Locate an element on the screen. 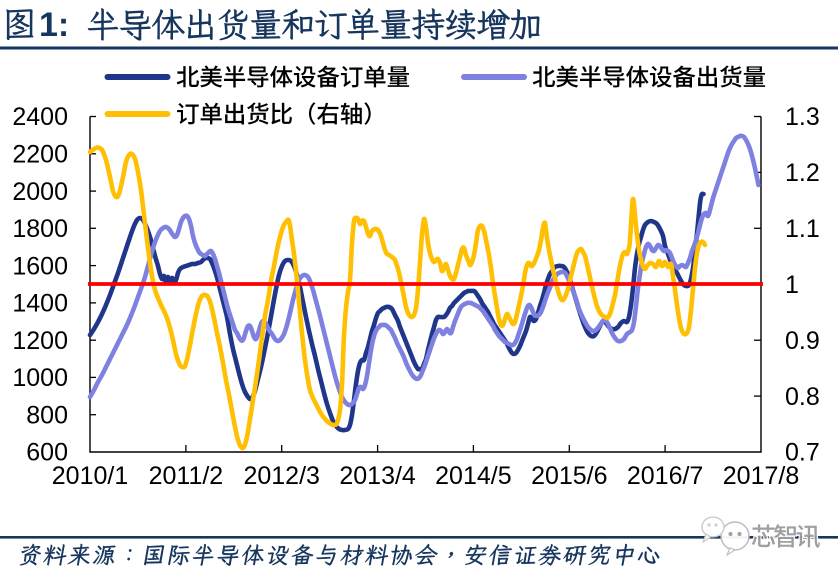 The image size is (838, 574). svg-text: 0.8 is located at coordinates (802, 397).